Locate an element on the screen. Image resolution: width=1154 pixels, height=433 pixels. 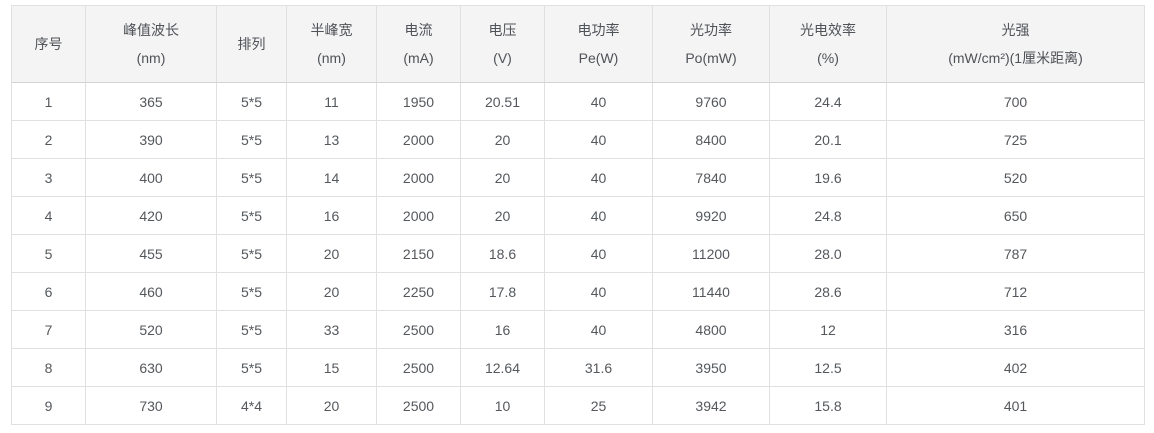
col-header-unit: (mW/cm²)(1厘米距离) is located at coordinates (1015, 58).